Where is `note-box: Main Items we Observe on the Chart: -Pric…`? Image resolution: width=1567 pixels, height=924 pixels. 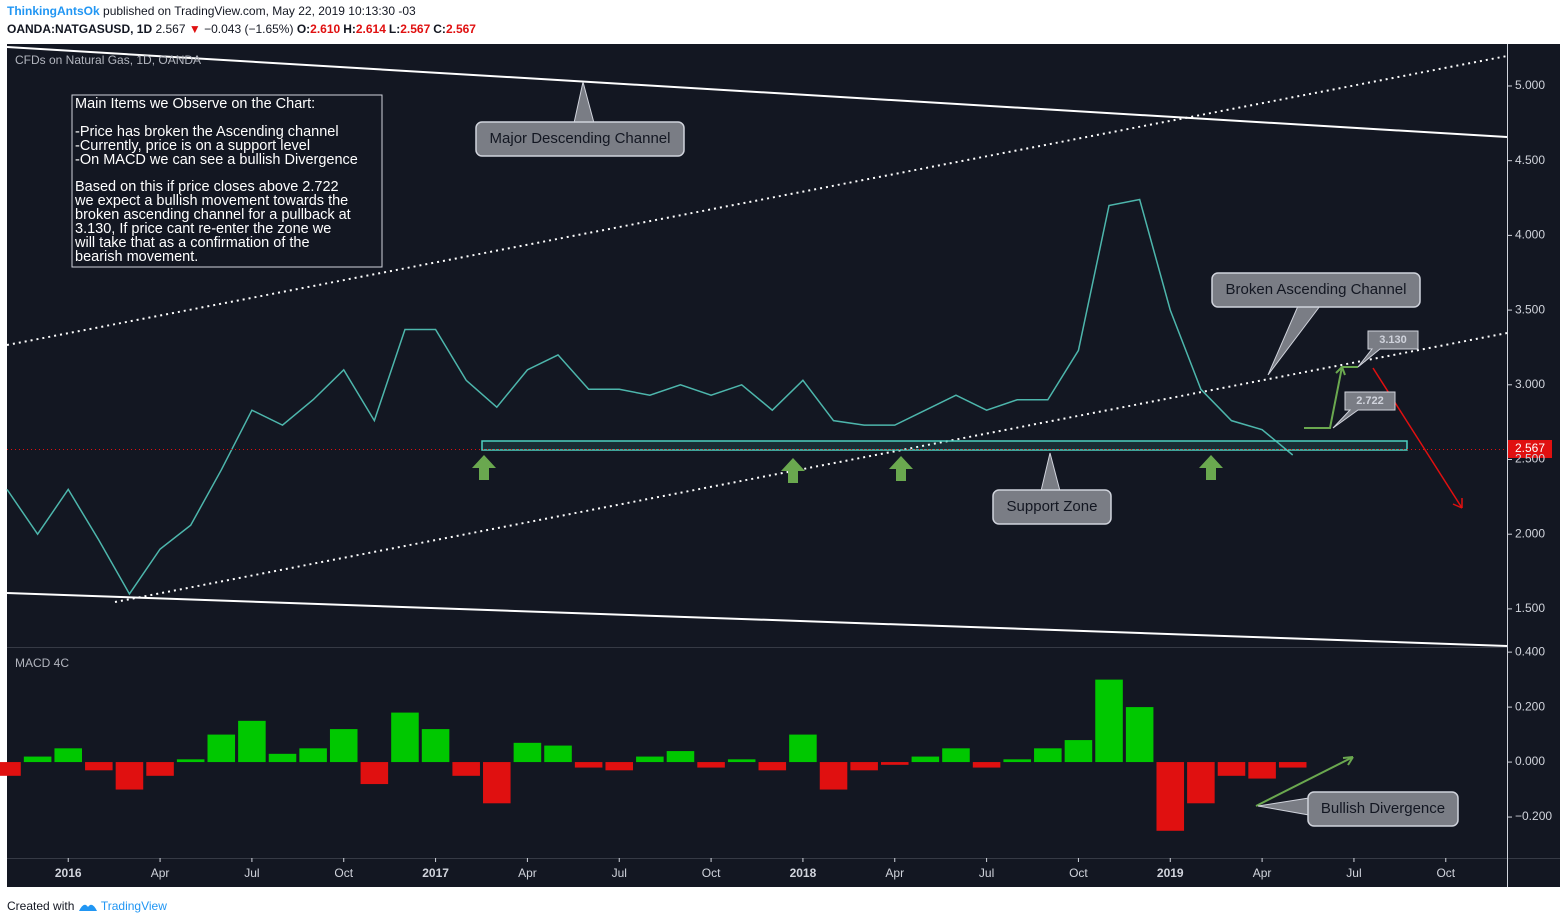
note-box: Main Items we Observe on the Chart: -Pric… is located at coordinates (227, 181).